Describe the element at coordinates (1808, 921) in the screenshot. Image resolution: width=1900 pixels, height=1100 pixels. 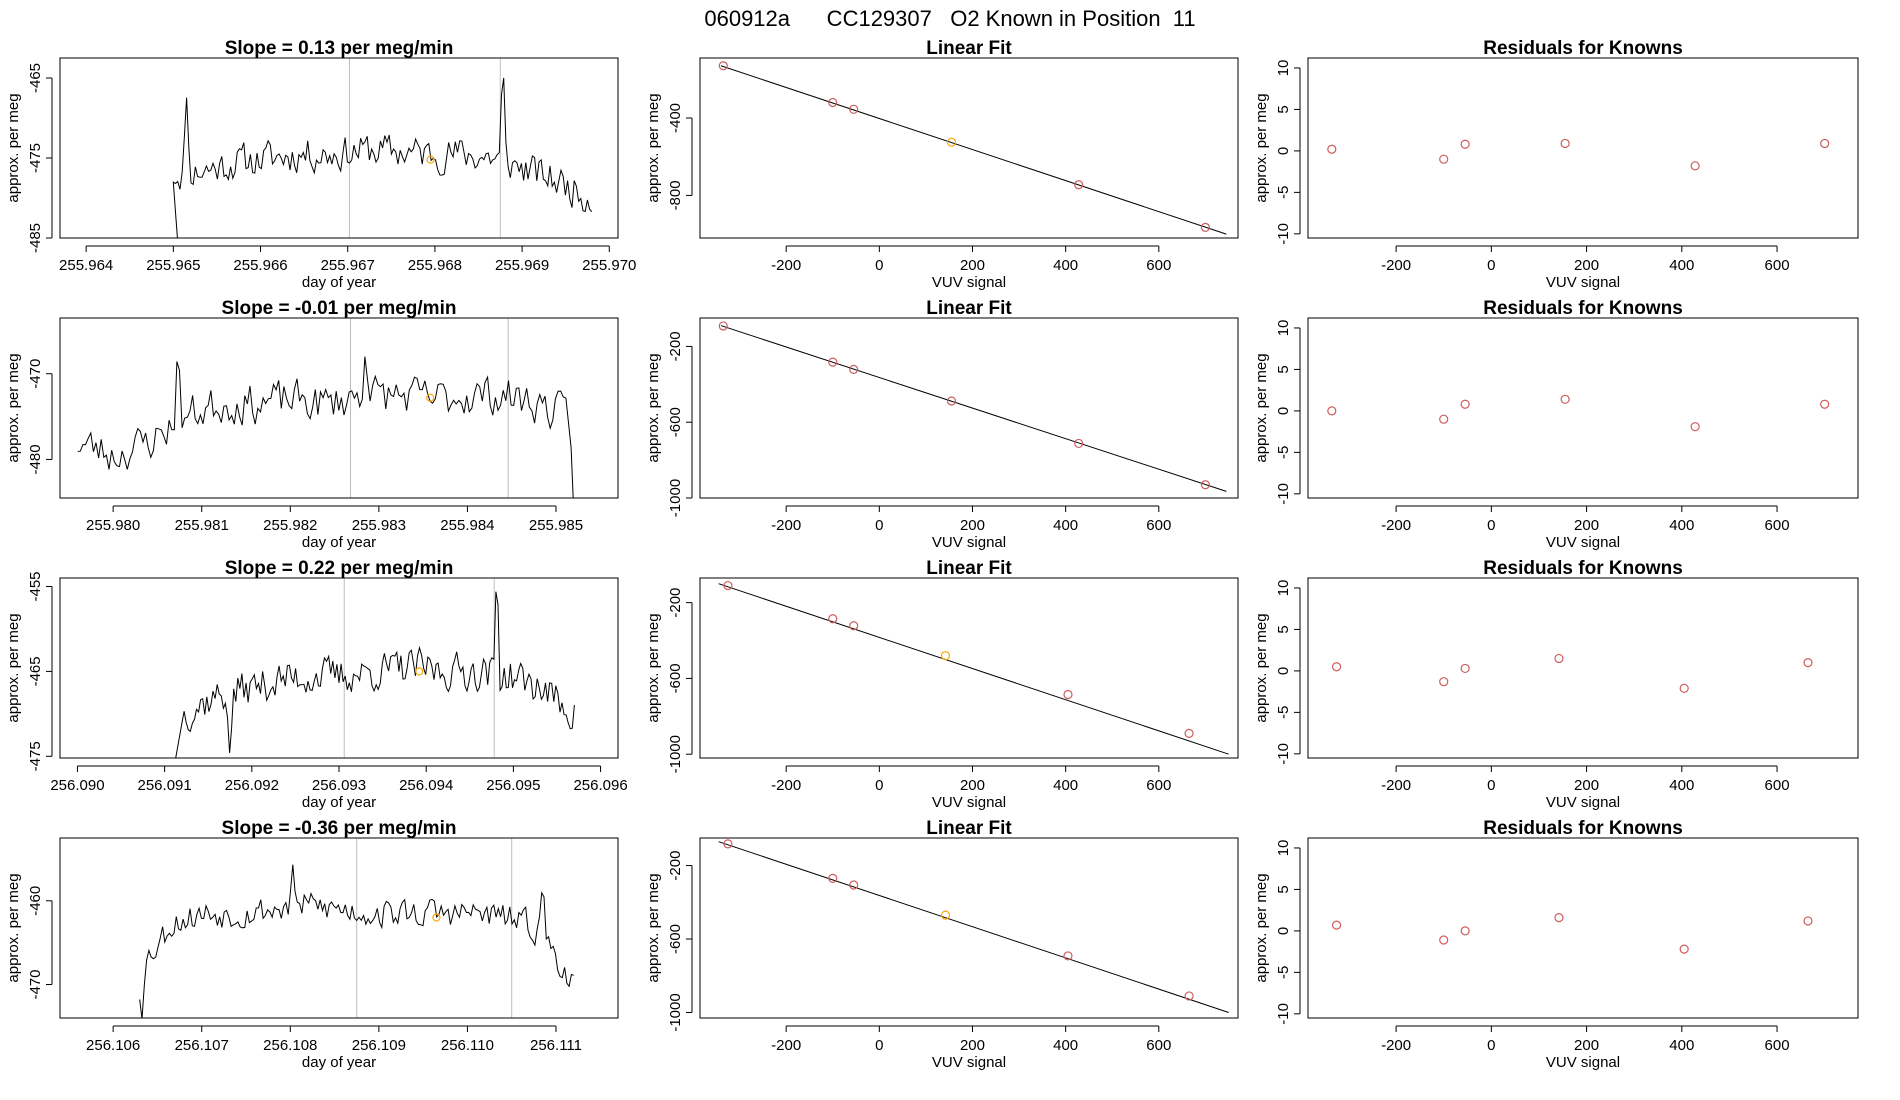
I see `panel-4-3-data-point` at that location.